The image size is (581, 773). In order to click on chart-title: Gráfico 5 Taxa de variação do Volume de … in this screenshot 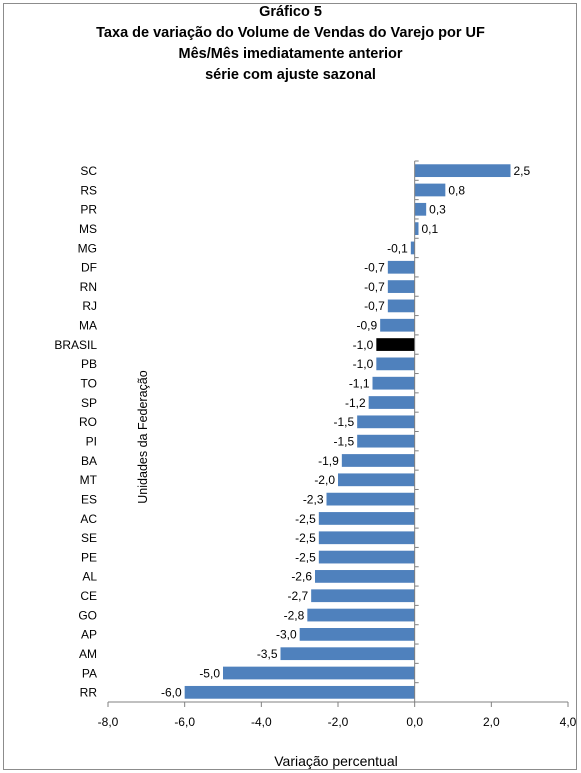, I will do `click(290, 44)`.